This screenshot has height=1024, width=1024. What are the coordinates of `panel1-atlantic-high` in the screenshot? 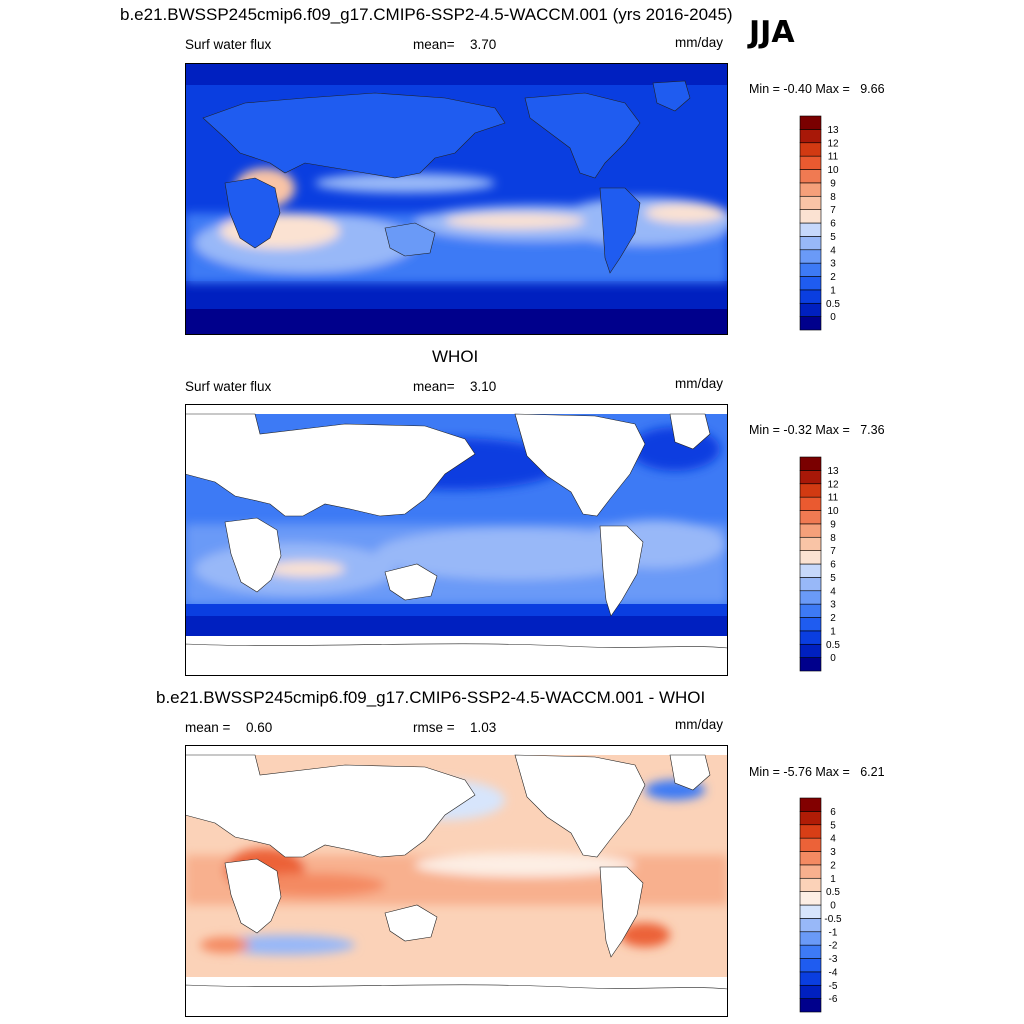 It's located at (685, 213).